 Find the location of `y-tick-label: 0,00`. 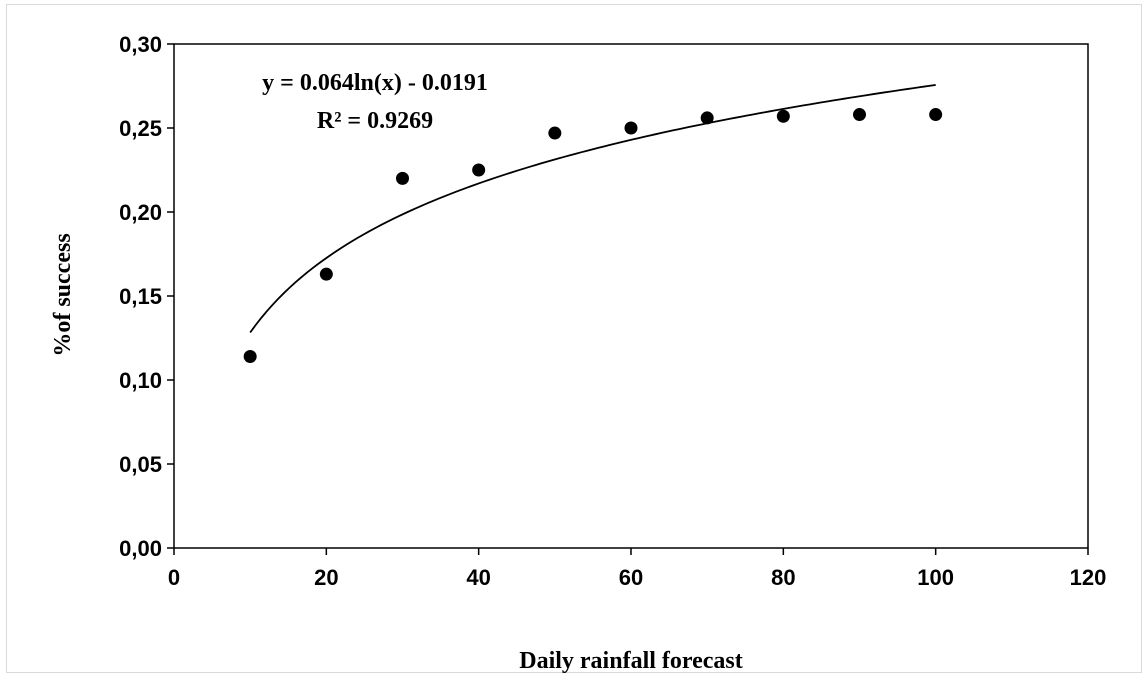

y-tick-label: 0,00 is located at coordinates (140, 548).